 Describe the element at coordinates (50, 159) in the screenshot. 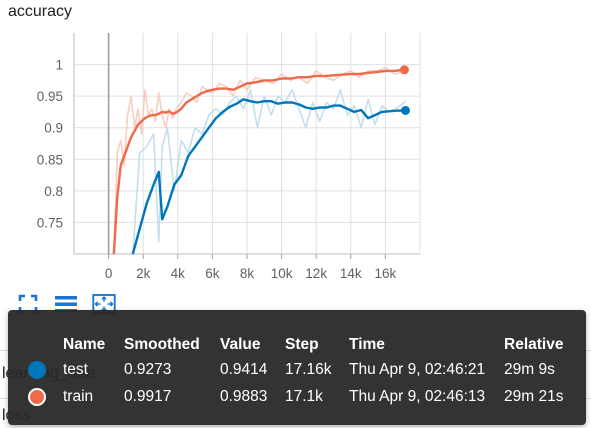

I see `y-tick-label: 0.85` at that location.